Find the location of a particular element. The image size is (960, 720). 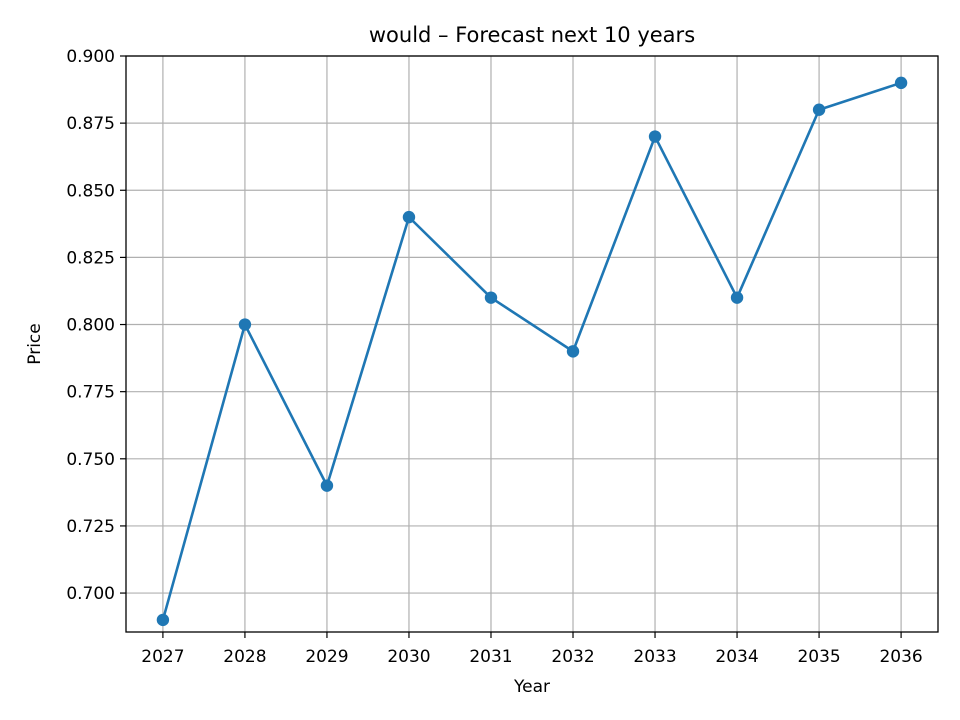

y-tick-label: 0.750 is located at coordinates (90, 460).